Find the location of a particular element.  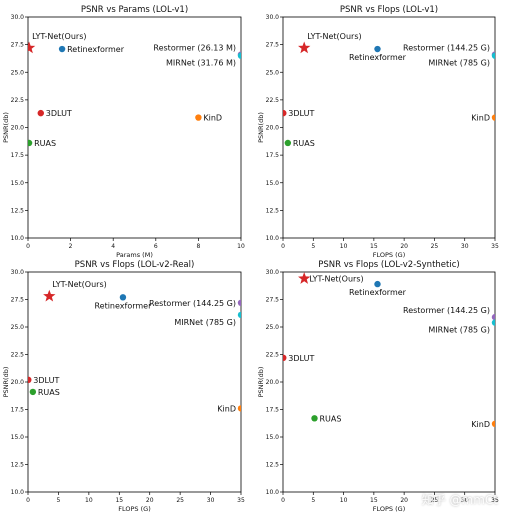

point-ruas is located at coordinates (33, 392).